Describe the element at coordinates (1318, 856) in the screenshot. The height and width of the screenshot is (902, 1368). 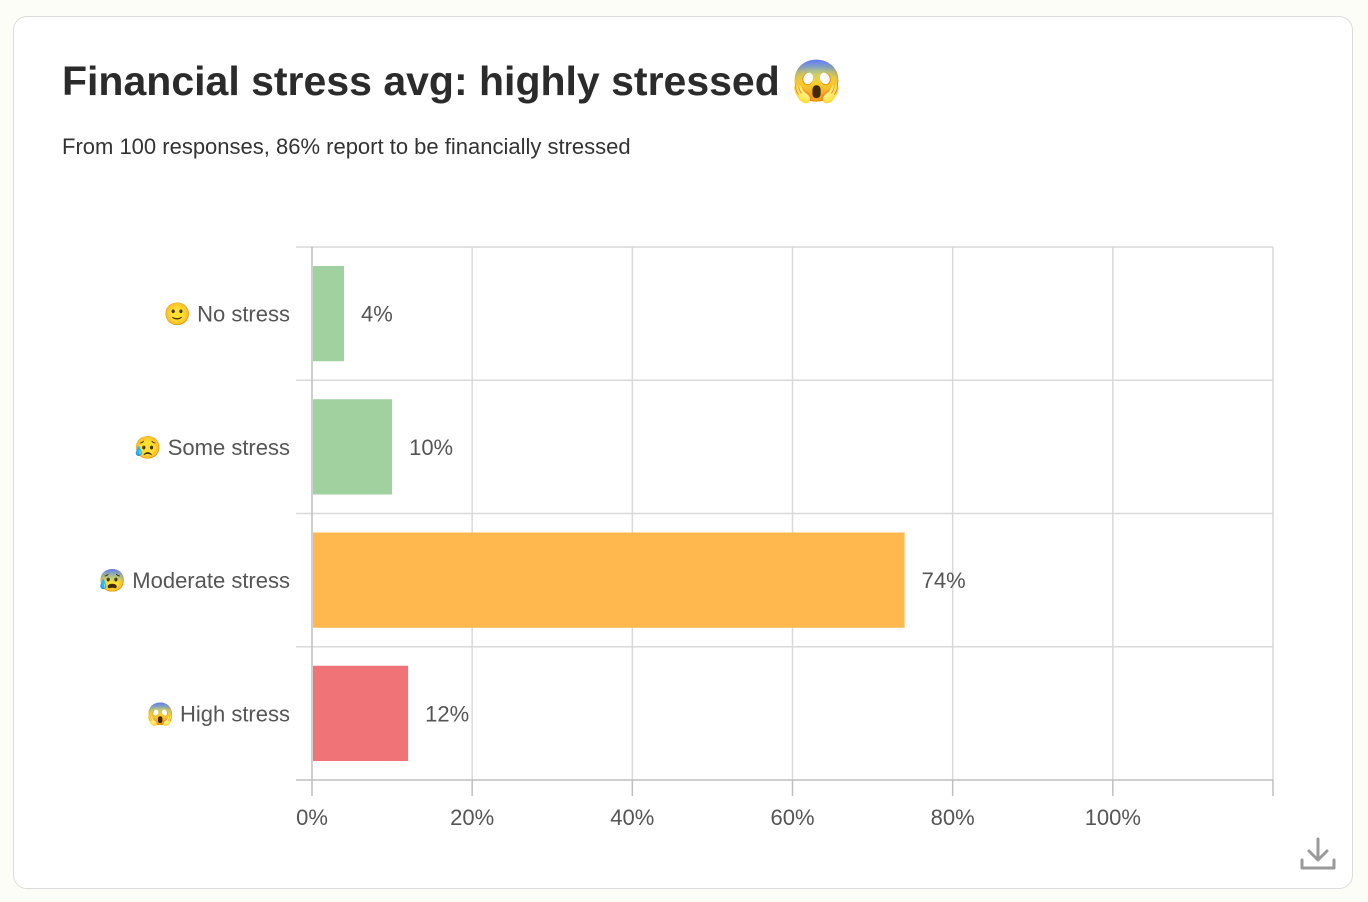
I see `download-icon` at that location.